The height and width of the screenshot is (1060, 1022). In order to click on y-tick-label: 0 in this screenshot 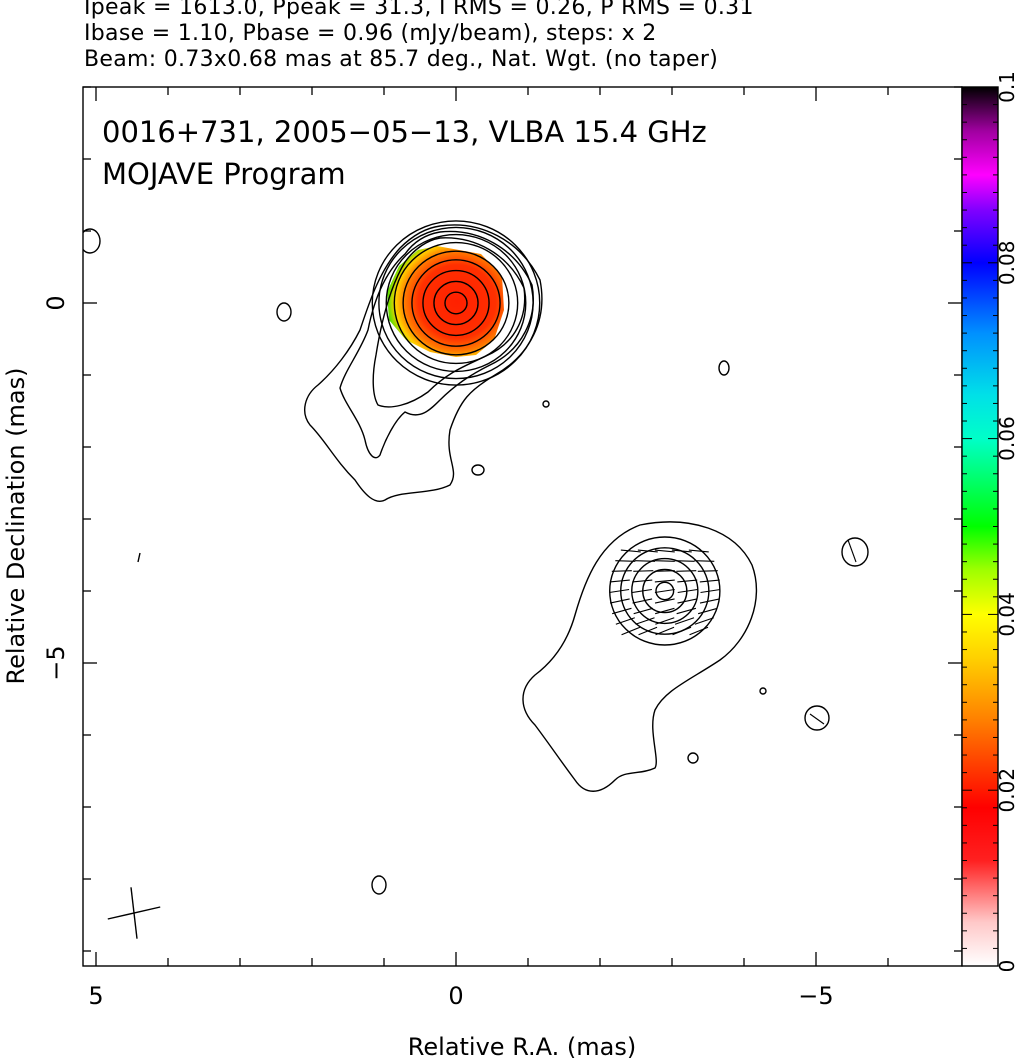, I will do `click(56, 302)`.